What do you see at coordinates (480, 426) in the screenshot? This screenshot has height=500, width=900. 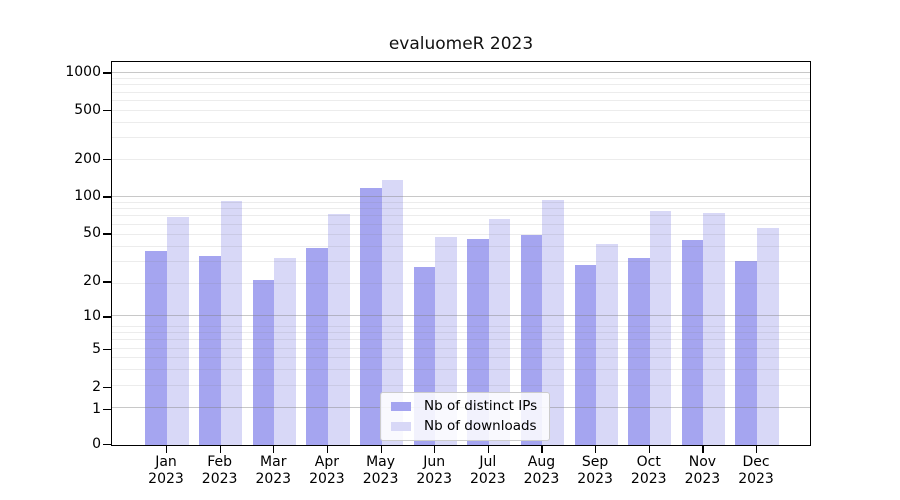 I see `legend-label: Nb of downloads` at bounding box center [480, 426].